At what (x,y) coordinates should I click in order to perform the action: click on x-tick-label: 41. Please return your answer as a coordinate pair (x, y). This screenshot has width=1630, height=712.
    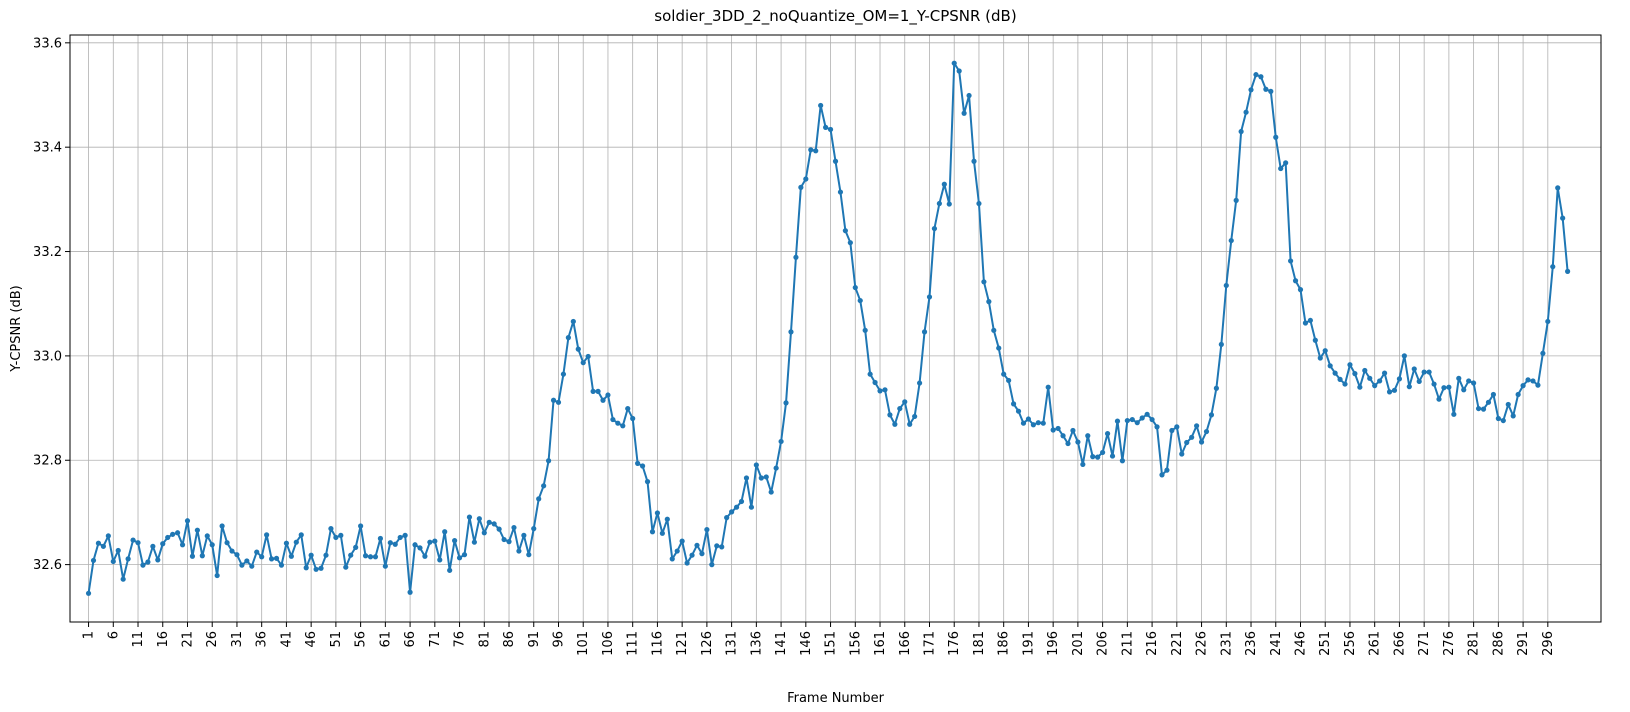
    Looking at the image, I should click on (286, 639).